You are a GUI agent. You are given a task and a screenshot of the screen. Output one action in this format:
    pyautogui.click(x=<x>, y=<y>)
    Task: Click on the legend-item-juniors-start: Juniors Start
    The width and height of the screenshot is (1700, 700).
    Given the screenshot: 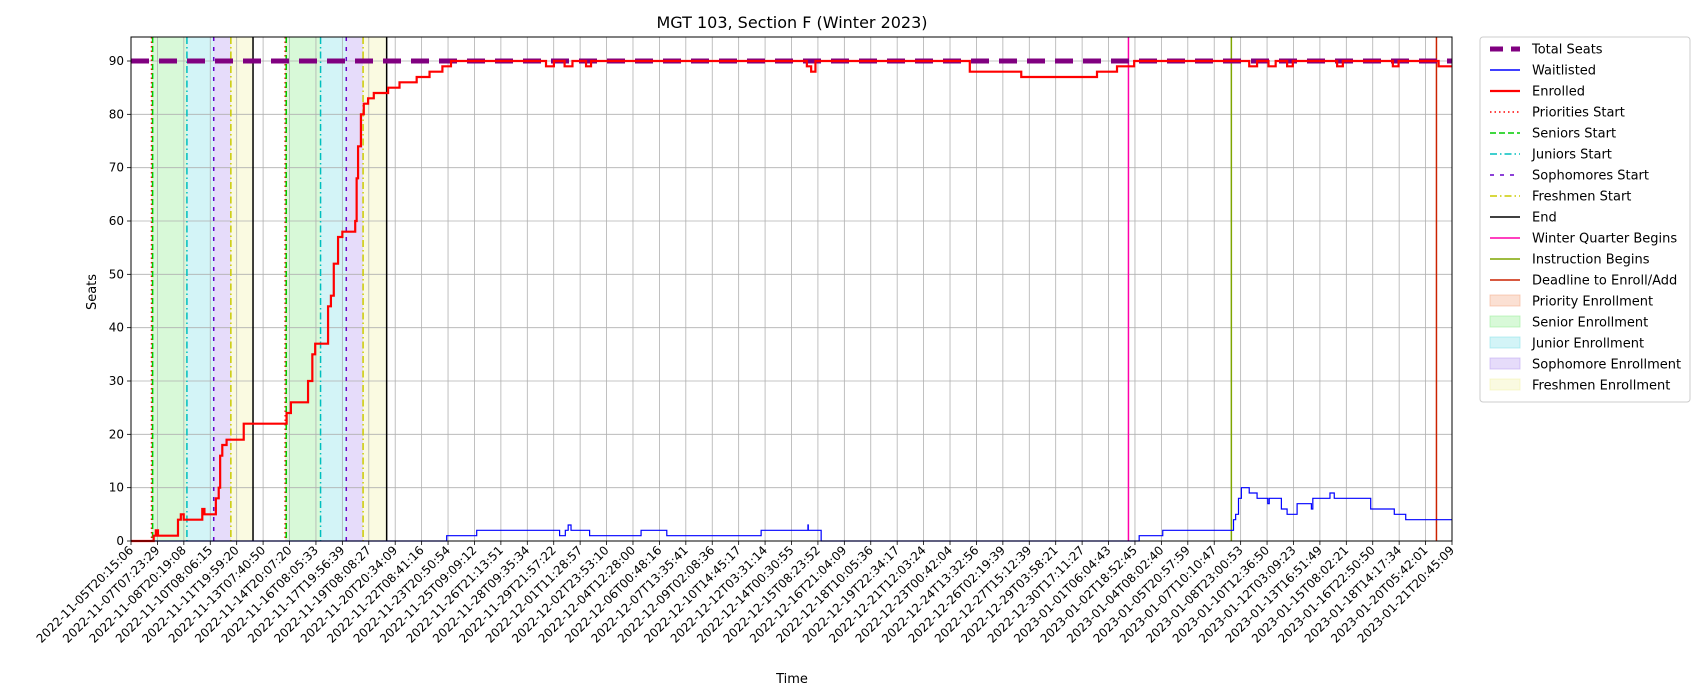 What is the action you would take?
    pyautogui.click(x=1551, y=155)
    